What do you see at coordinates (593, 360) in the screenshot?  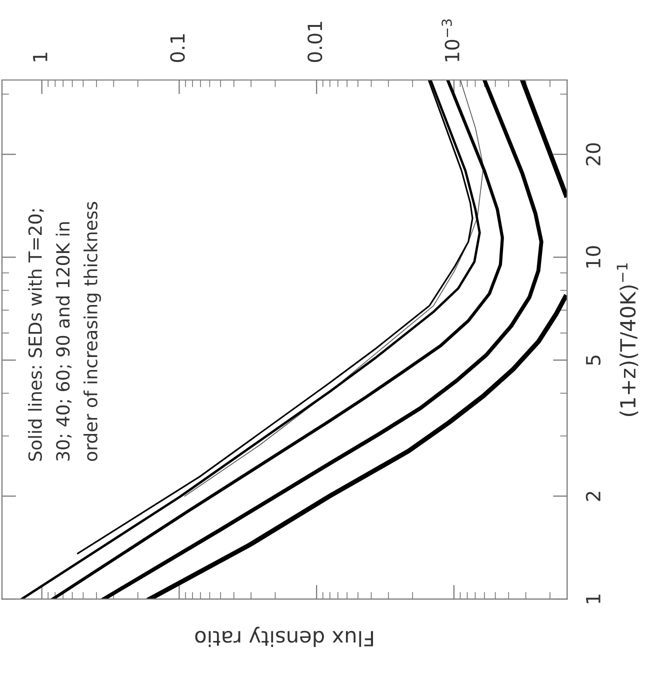 I see `y-tick-label: 5` at bounding box center [593, 360].